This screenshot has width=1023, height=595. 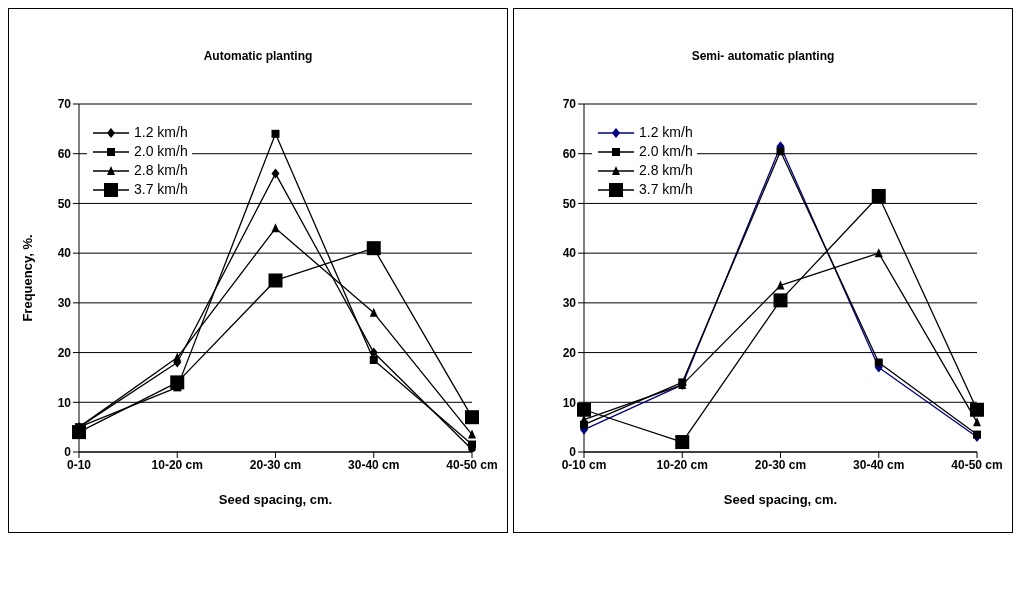 I want to click on y-axis-title: Frequency, %., so click(x=27, y=278).